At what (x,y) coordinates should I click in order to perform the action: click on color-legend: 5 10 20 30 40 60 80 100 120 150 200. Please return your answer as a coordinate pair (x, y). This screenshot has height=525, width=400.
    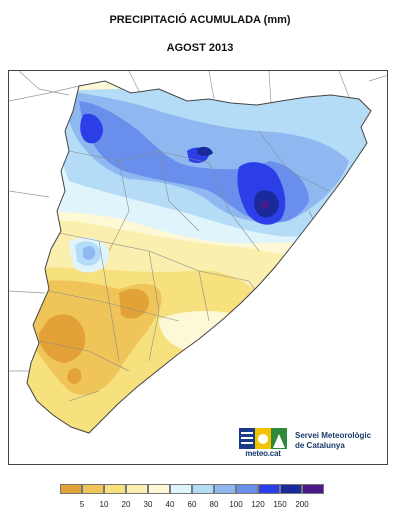
    Looking at the image, I should click on (205, 499).